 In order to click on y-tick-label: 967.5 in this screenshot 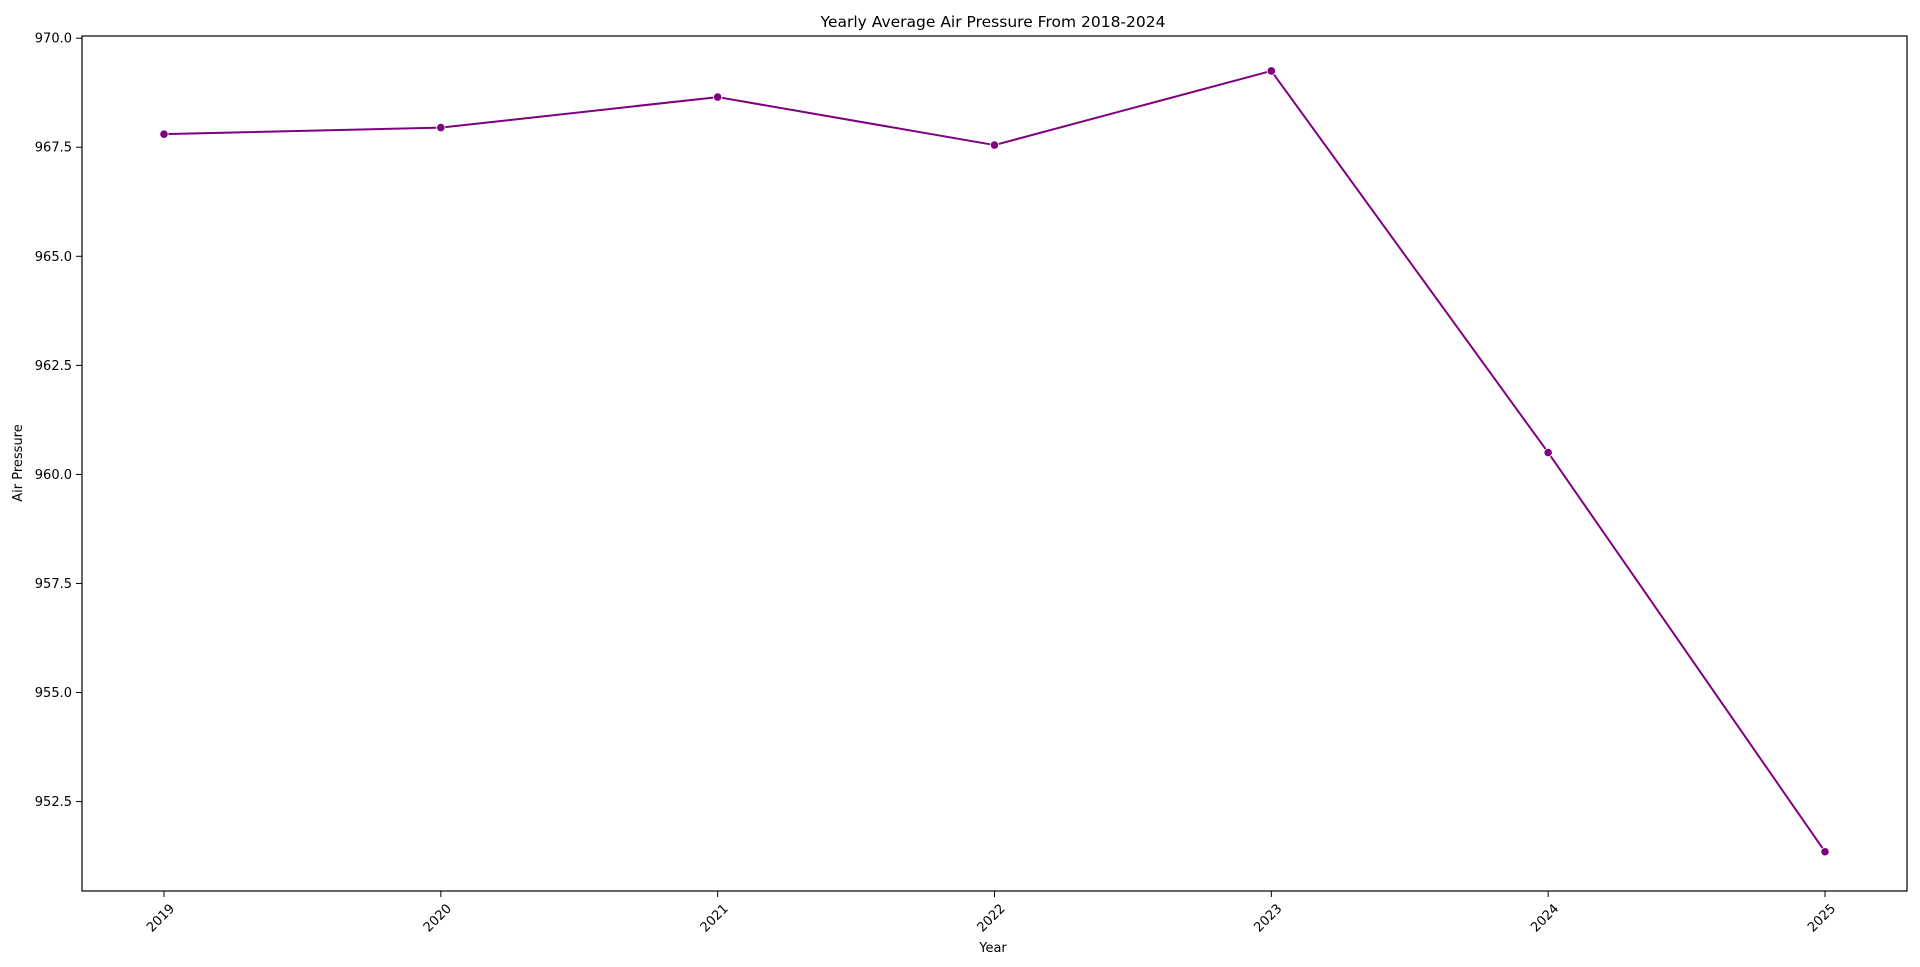, I will do `click(53, 148)`.